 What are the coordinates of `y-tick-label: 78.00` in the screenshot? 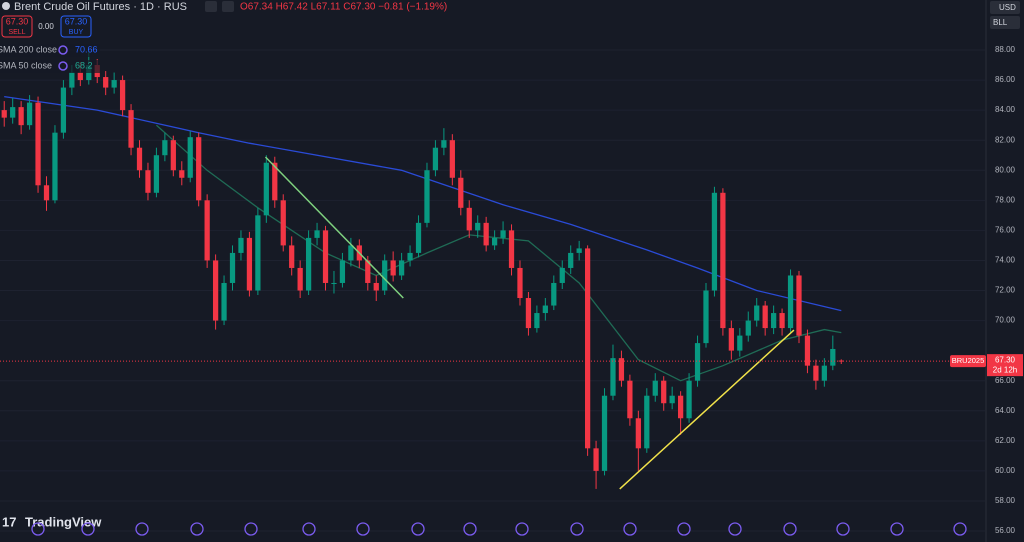 It's located at (1005, 199).